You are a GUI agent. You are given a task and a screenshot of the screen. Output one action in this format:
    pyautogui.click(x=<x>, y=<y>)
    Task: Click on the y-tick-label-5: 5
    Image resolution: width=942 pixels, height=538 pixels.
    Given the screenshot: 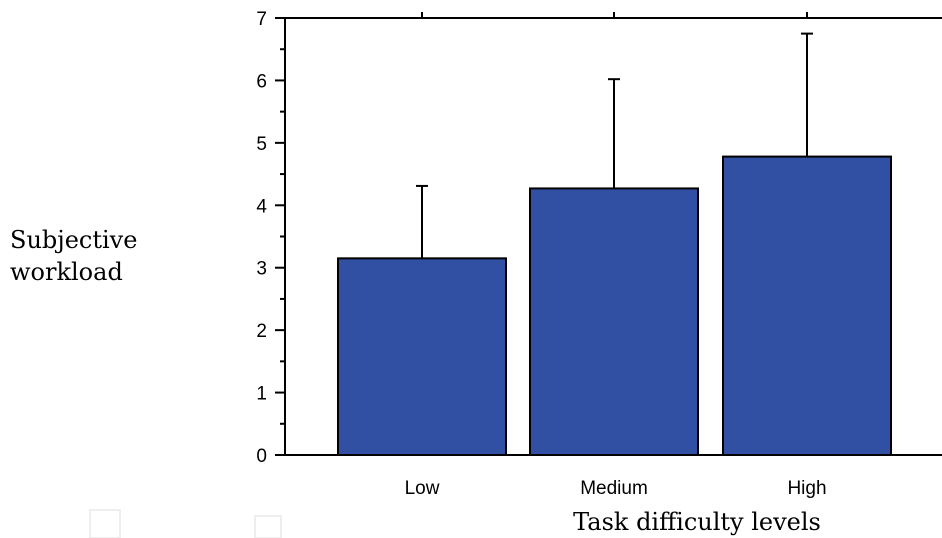 What is the action you would take?
    pyautogui.click(x=261, y=144)
    